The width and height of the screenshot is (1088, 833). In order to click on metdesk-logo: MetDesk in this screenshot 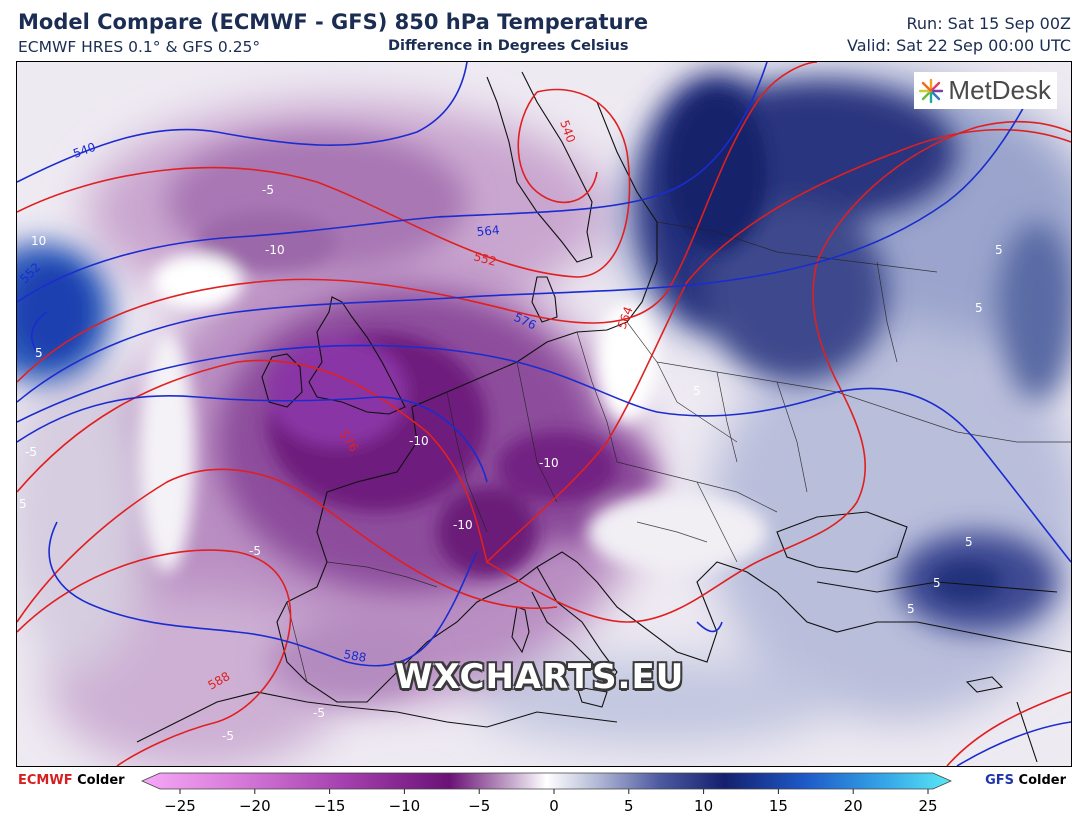, I will do `click(985, 90)`.